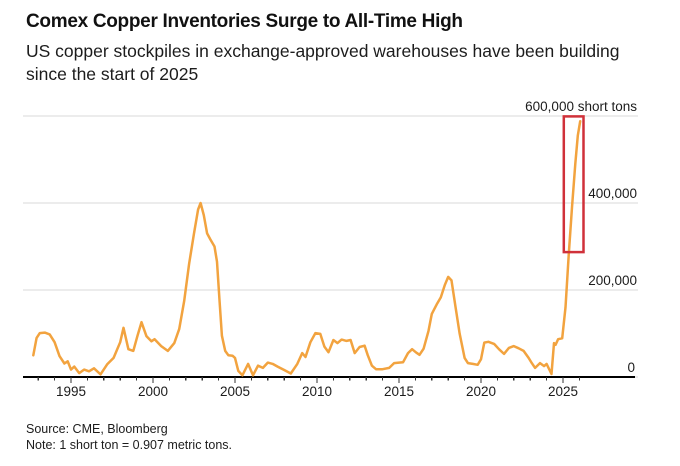  What do you see at coordinates (612, 193) in the screenshot?
I see `y-axis-tick-label: 400,000` at bounding box center [612, 193].